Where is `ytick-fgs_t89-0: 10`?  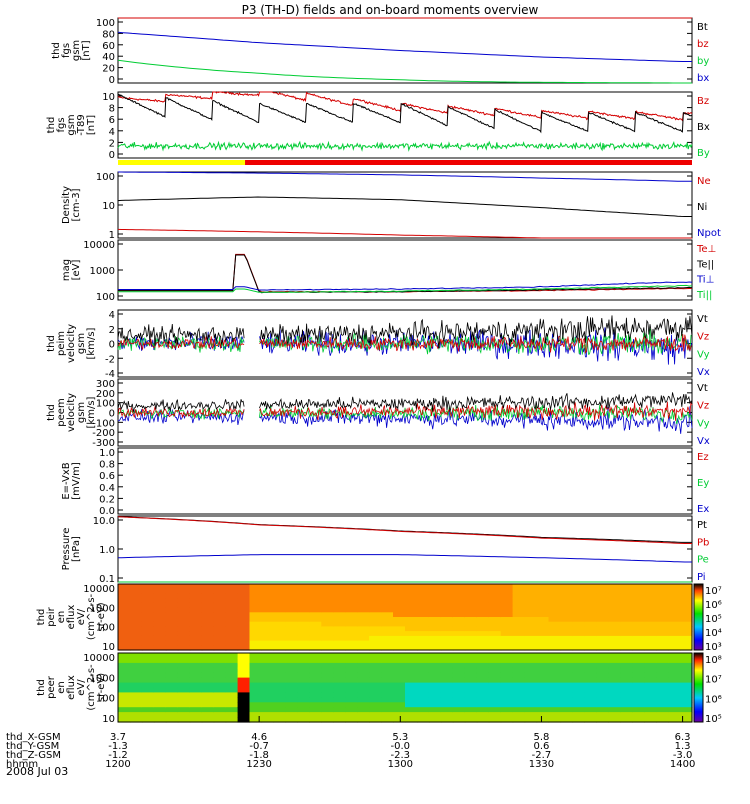
ytick-fgs_t89-0: 10 is located at coordinates (108, 97).